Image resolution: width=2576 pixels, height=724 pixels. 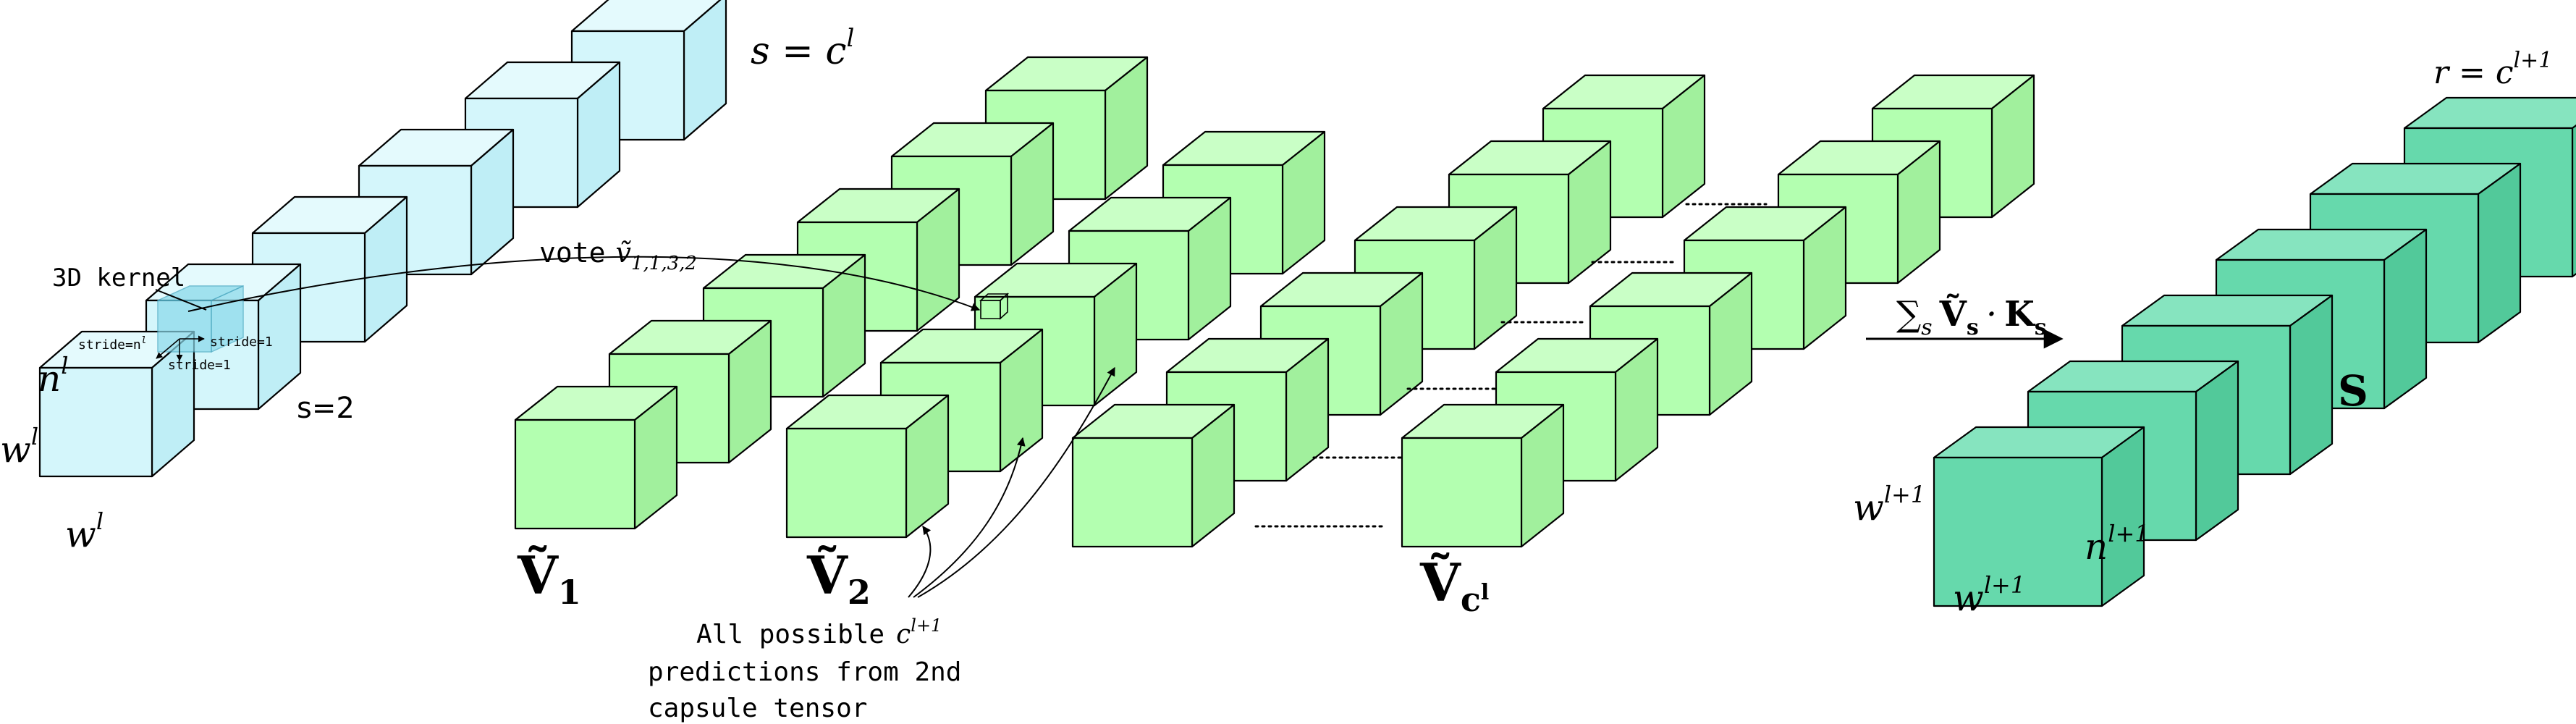 What do you see at coordinates (2311, 384) in the screenshot?
I see `output-cube-3-side` at bounding box center [2311, 384].